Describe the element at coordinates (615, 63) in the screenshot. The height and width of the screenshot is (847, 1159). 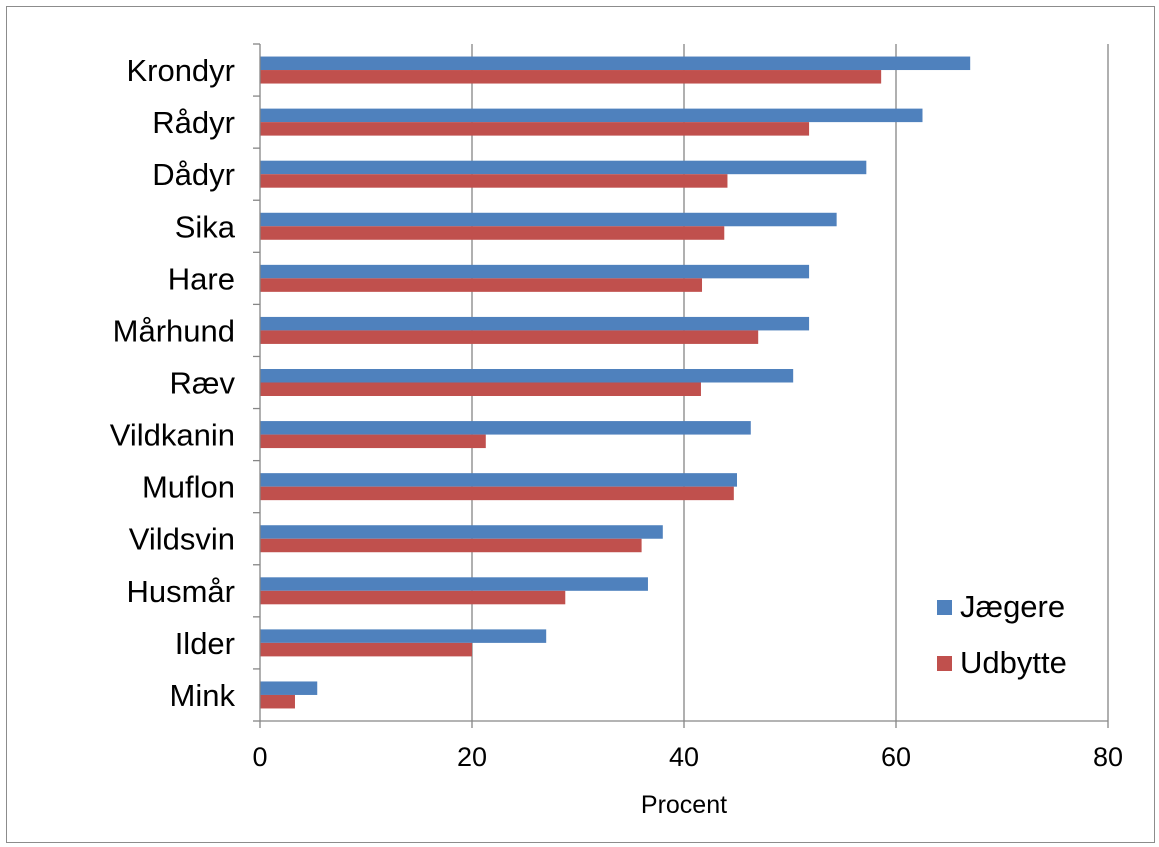
I see `bar-jaegere-krondyr` at that location.